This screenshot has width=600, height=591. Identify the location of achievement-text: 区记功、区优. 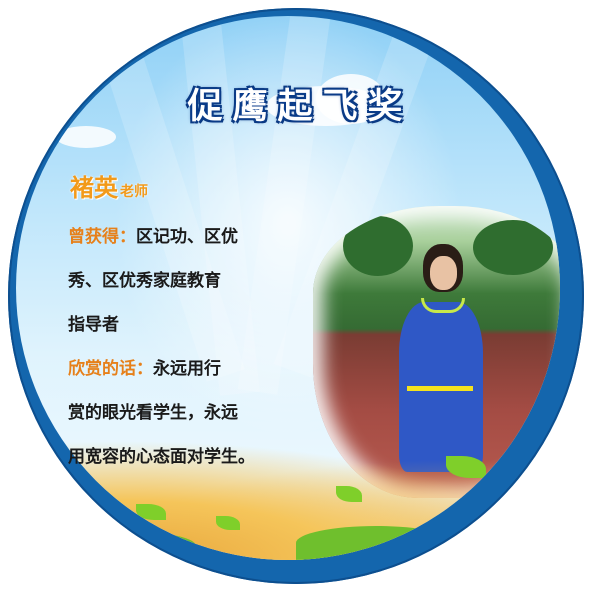
(187, 237).